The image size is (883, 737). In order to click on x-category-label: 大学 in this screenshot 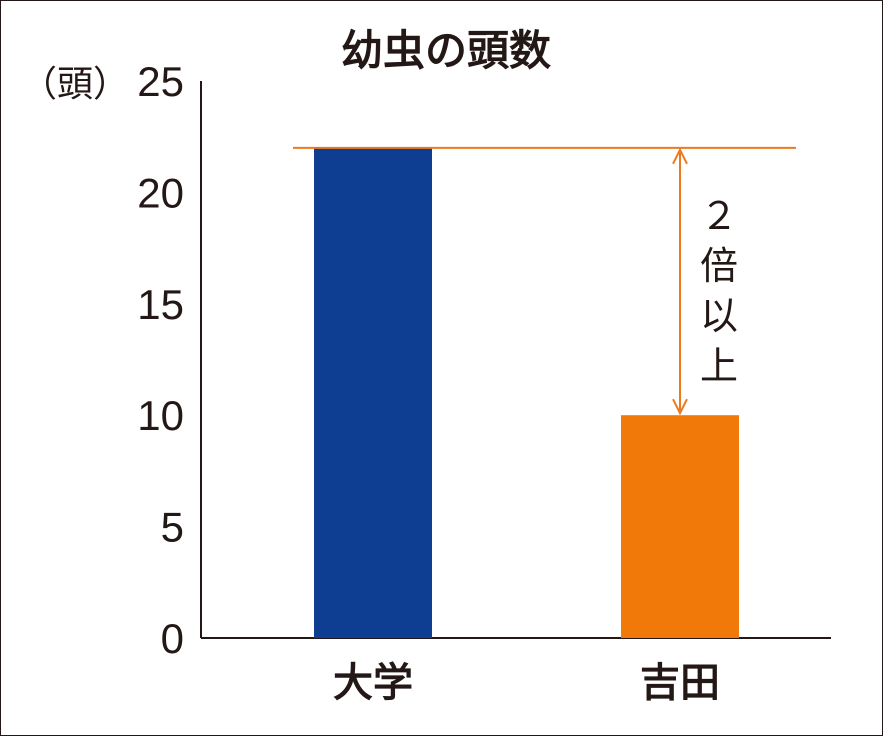, I will do `click(373, 683)`.